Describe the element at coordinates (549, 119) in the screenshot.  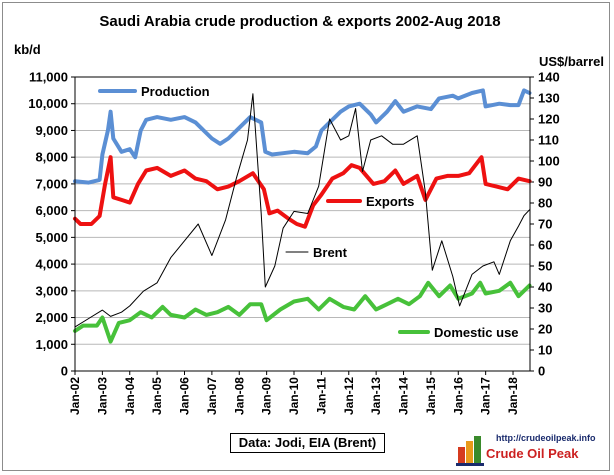
I see `y-right-tick-label: 120` at that location.